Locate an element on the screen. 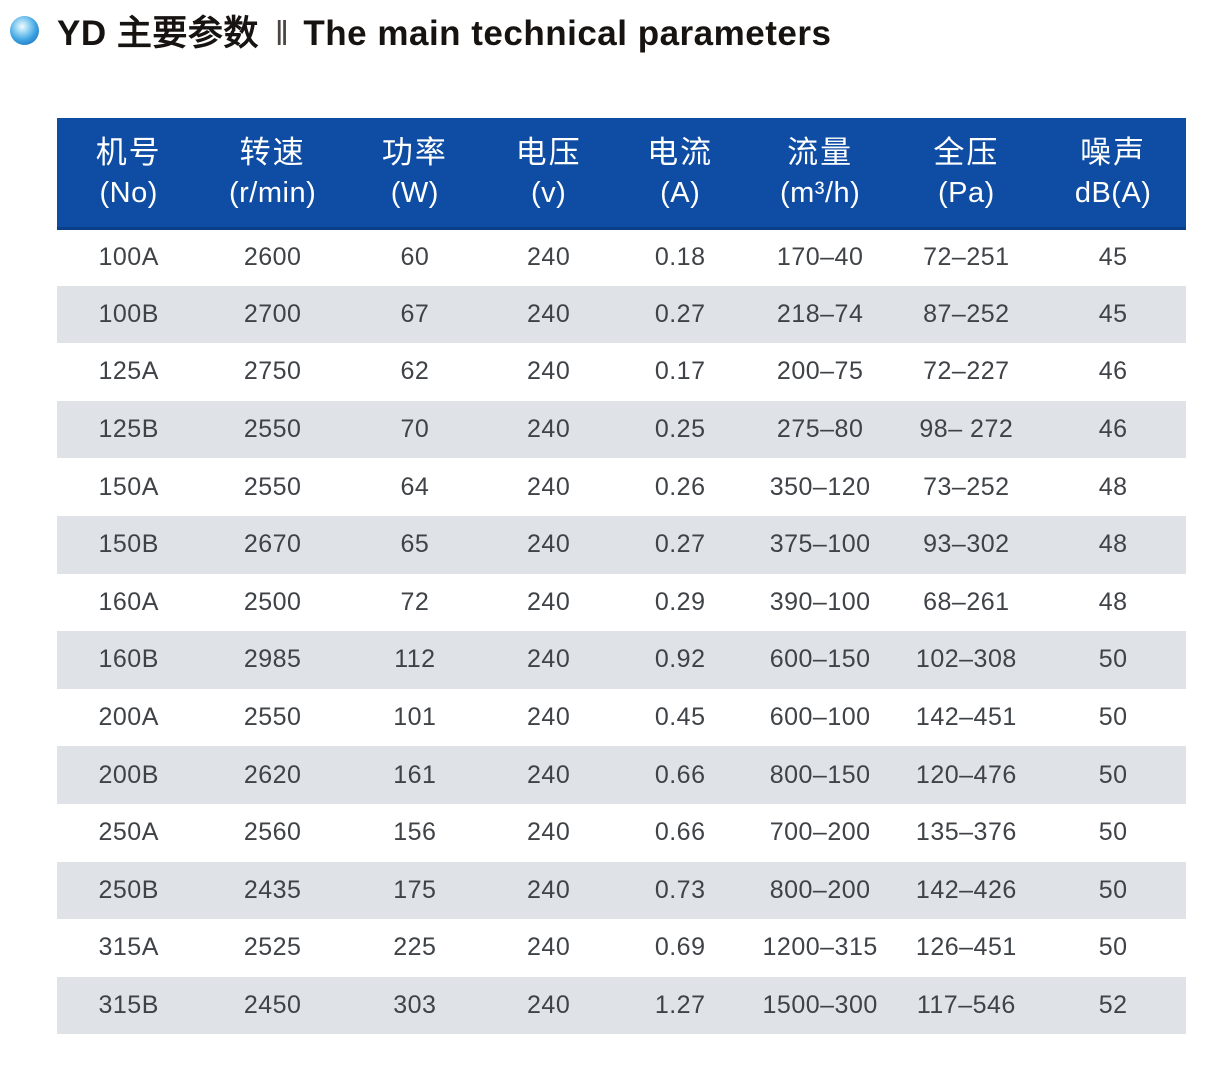 This screenshot has height=1069, width=1226. column-header-unit: (A) is located at coordinates (680, 192).